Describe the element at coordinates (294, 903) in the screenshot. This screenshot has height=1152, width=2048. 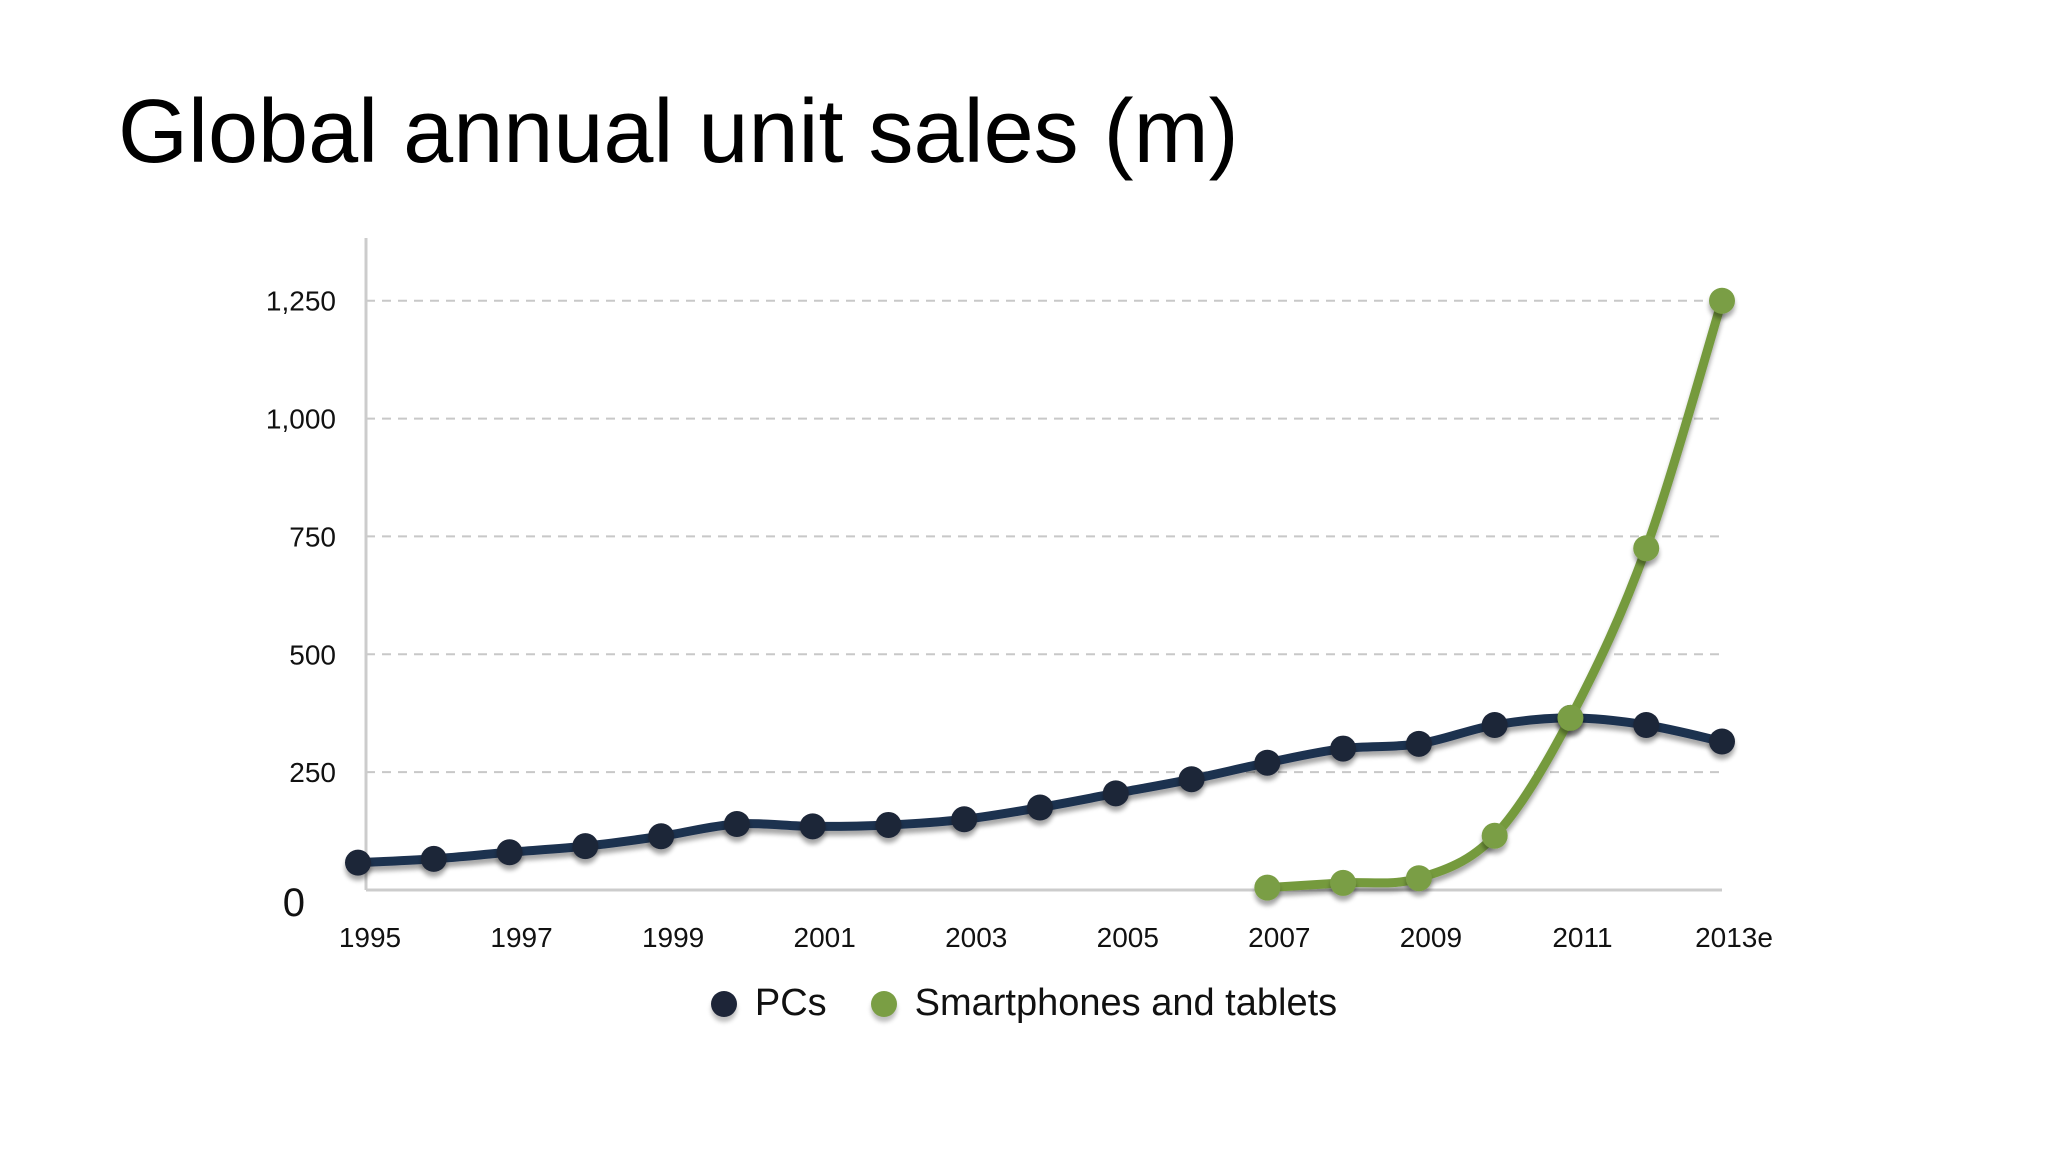
I see `y-tick-label: 0` at that location.